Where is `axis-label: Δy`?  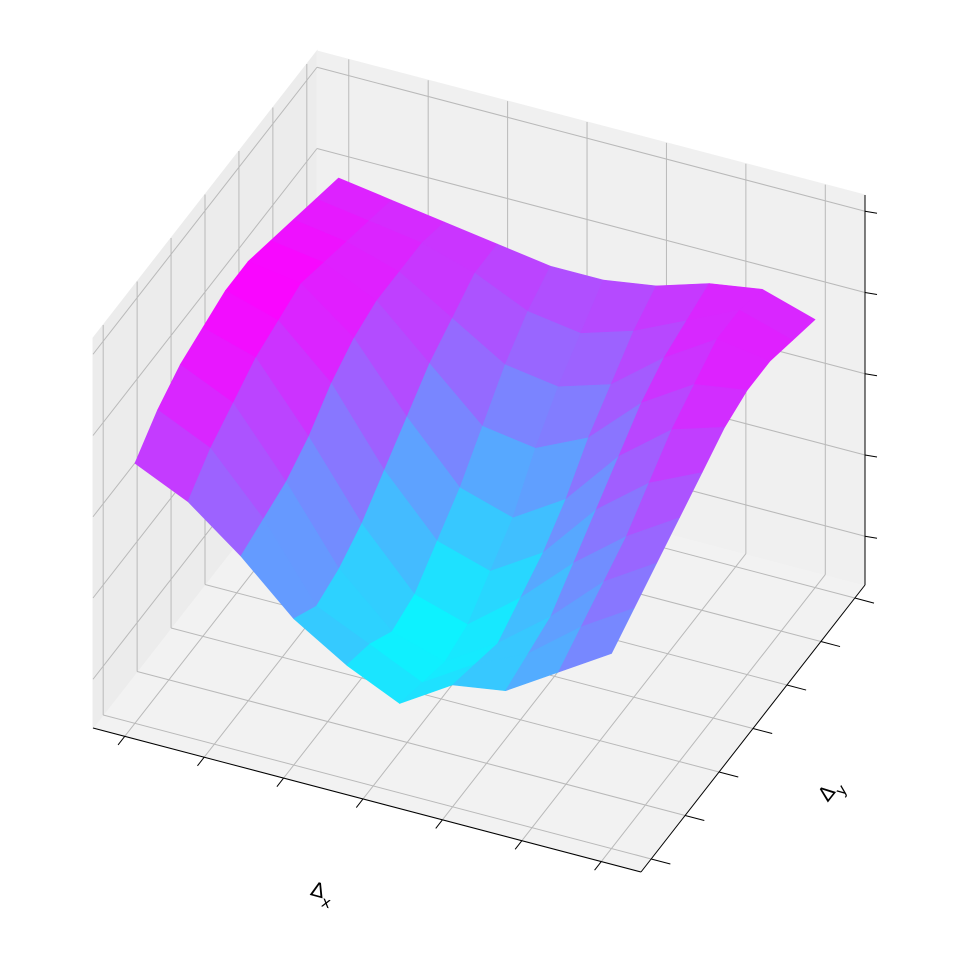 axis-label: Δy is located at coordinates (831, 791).